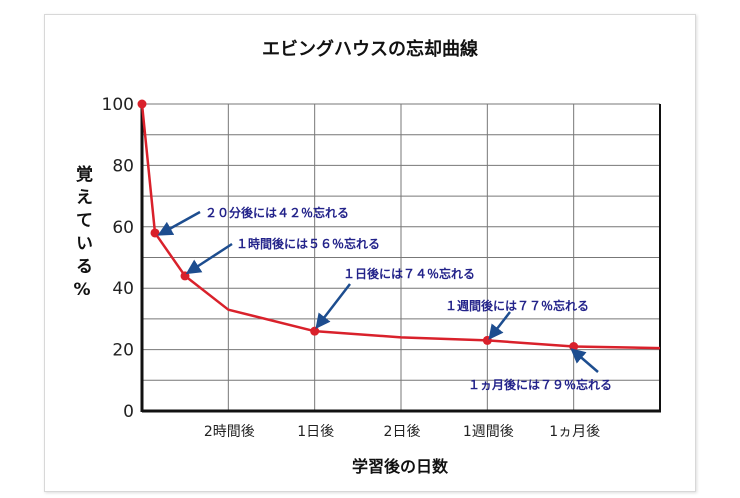 This screenshot has height=498, width=740. What do you see at coordinates (82, 235) in the screenshot?
I see `y-axis-label: 覚えている%` at bounding box center [82, 235].